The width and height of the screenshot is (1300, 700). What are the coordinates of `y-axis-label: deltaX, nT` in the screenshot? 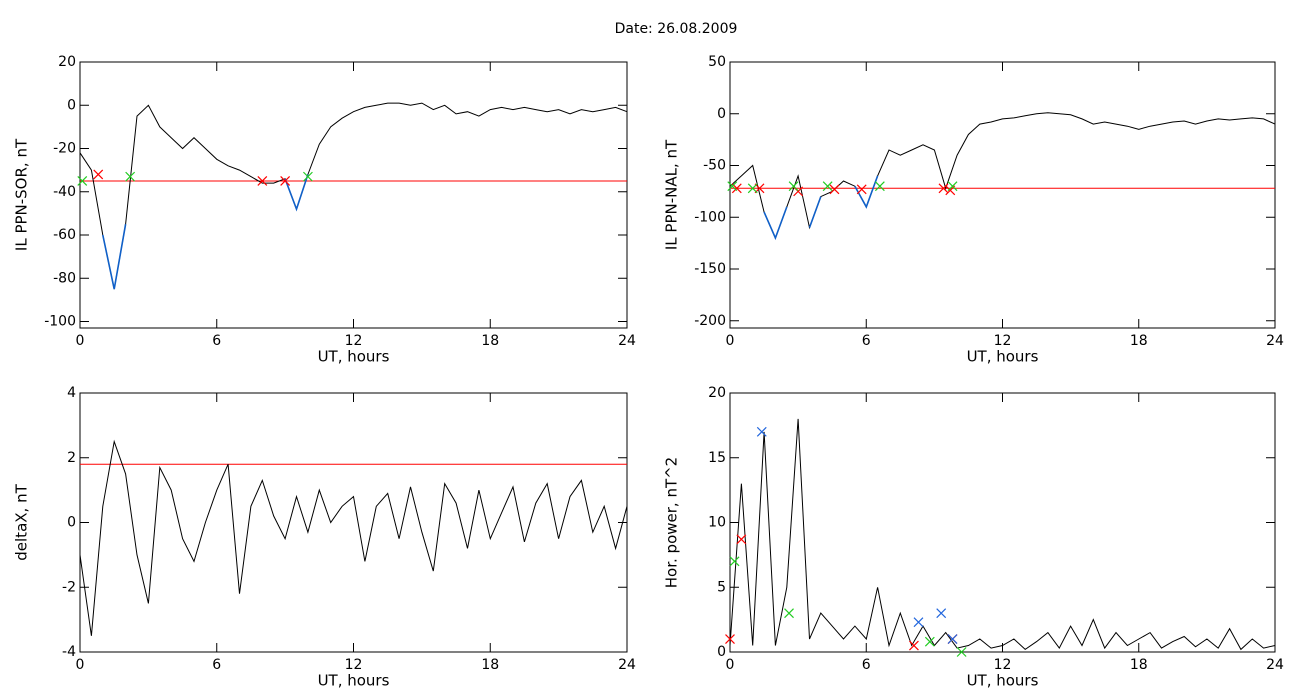 It's located at (22, 521).